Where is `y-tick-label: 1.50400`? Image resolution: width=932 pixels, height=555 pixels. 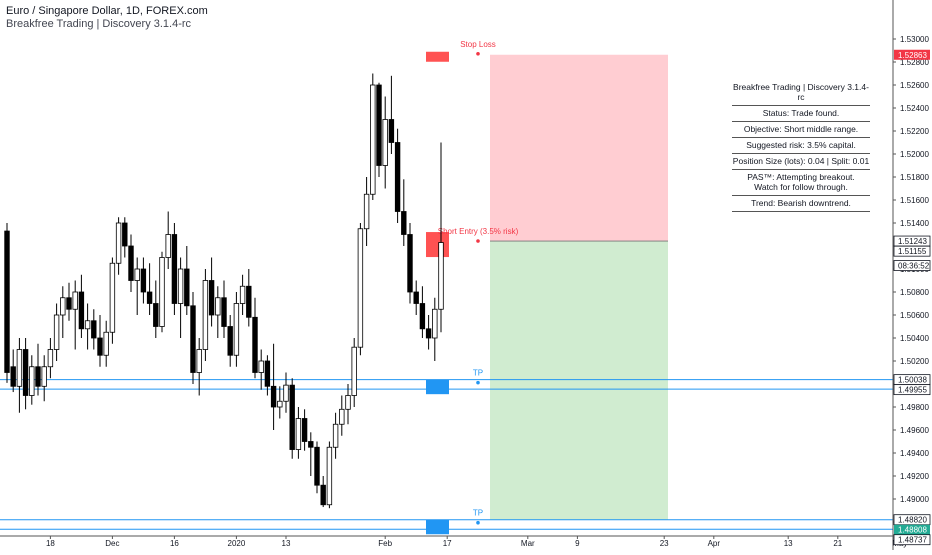
y-tick-label: 1.50400 is located at coordinates (914, 338).